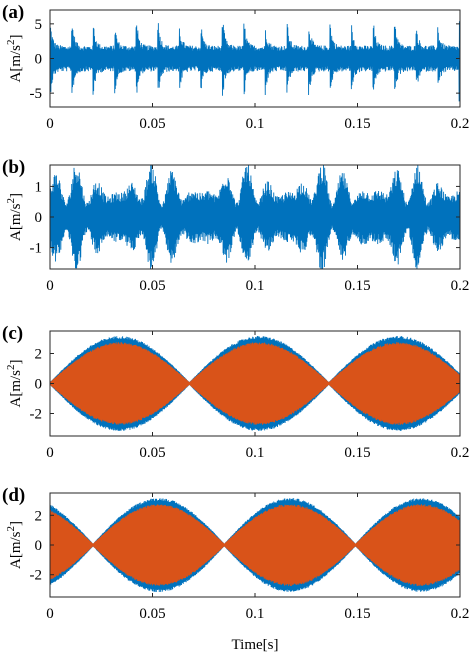 The height and width of the screenshot is (653, 474). Describe the element at coordinates (39, 25) in the screenshot. I see `y-tick-label: 5` at that location.